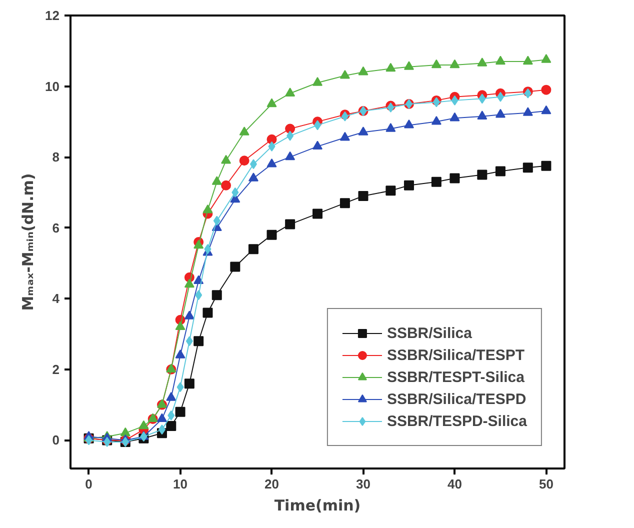  Describe the element at coordinates (56, 298) in the screenshot. I see `y-tick-label: 4` at that location.